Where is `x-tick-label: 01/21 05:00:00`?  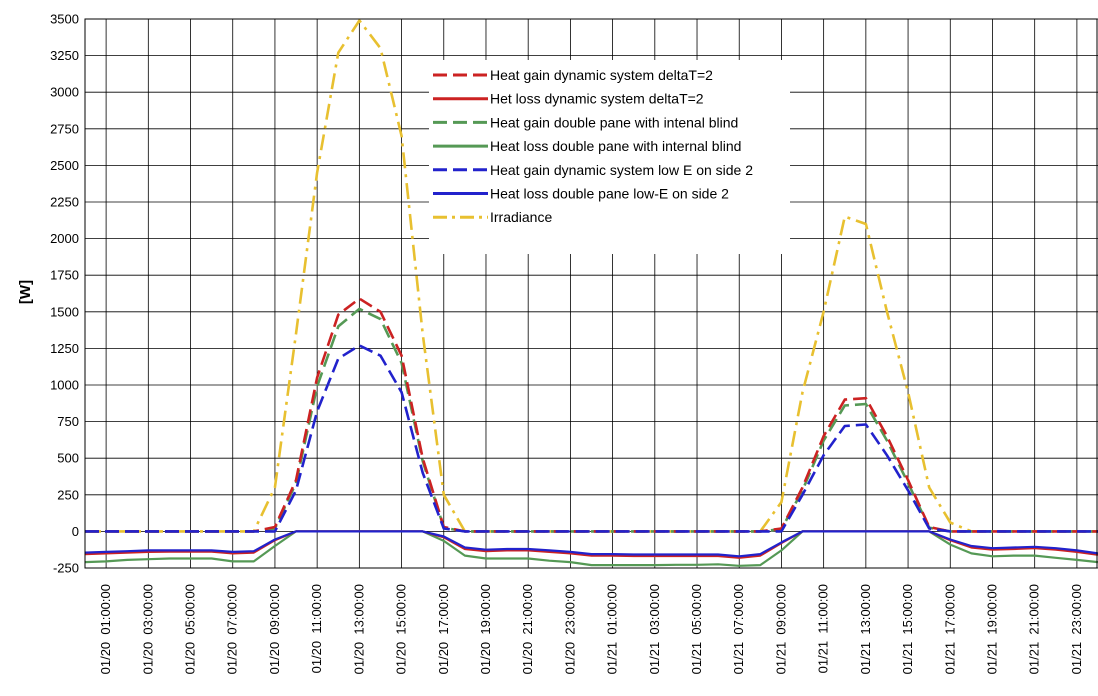 x-tick-label: 01/21 05:00:00 is located at coordinates (696, 629).